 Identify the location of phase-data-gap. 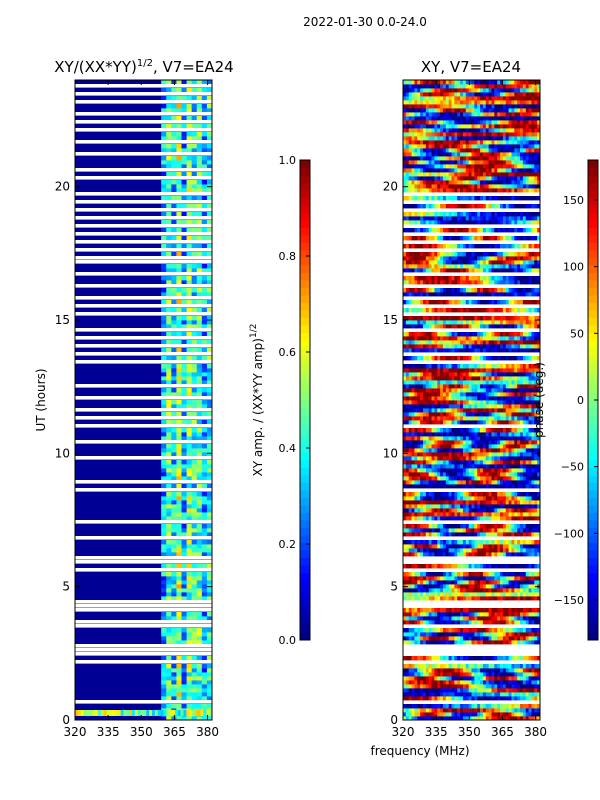
(471, 646).